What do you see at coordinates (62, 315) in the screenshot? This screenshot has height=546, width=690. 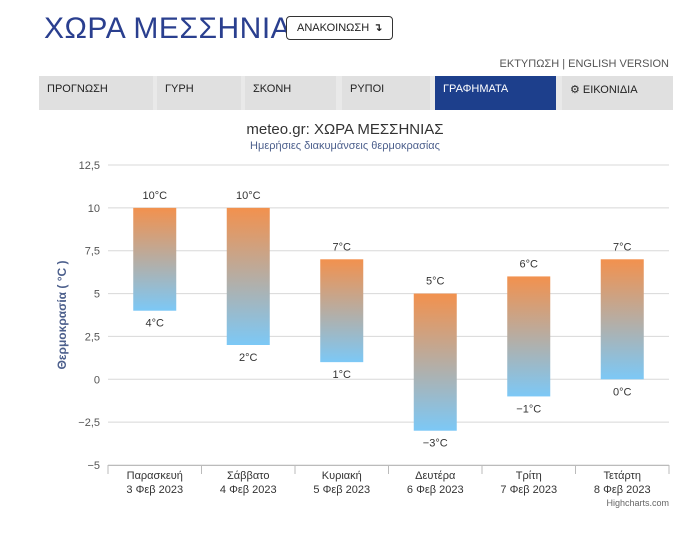 I see `y-axis-title: Θερμοκρασία ( °C )` at bounding box center [62, 315].